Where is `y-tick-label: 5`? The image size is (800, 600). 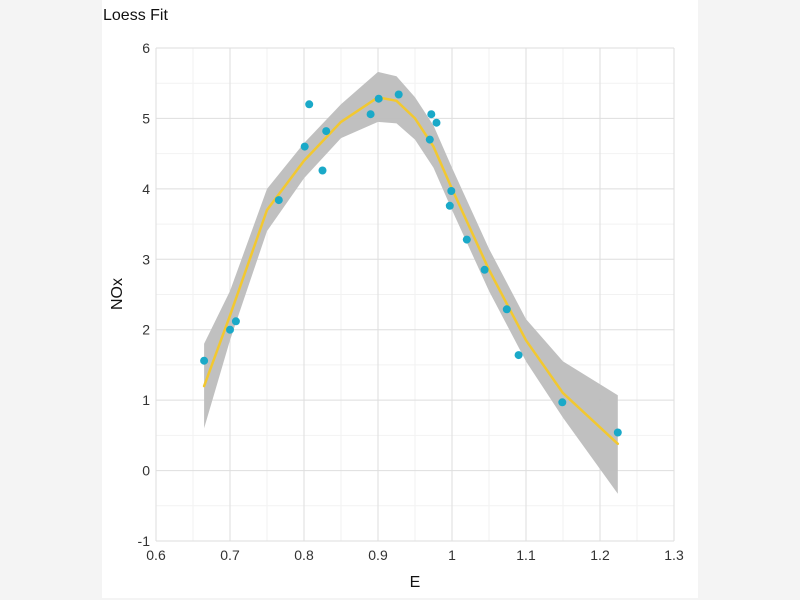 y-tick-label: 5 is located at coordinates (146, 118).